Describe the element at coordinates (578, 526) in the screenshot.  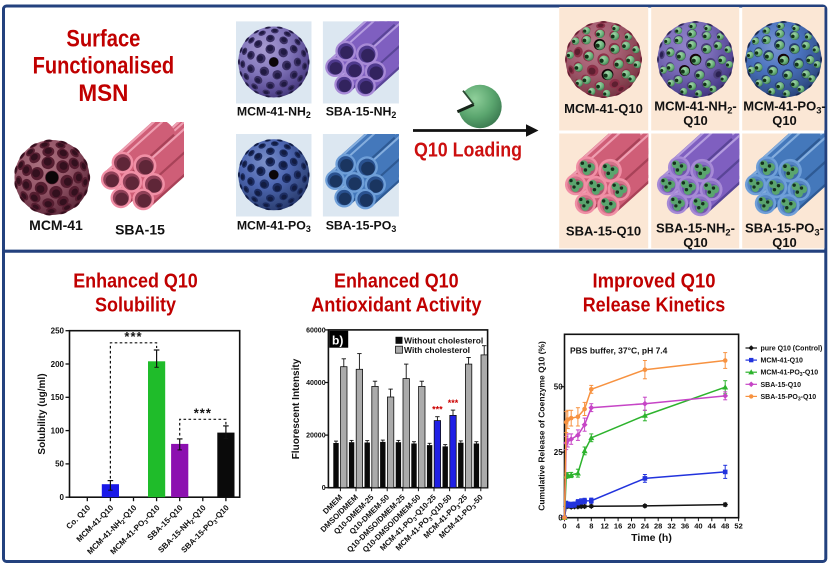
I see `svg-text: 4` at that location.